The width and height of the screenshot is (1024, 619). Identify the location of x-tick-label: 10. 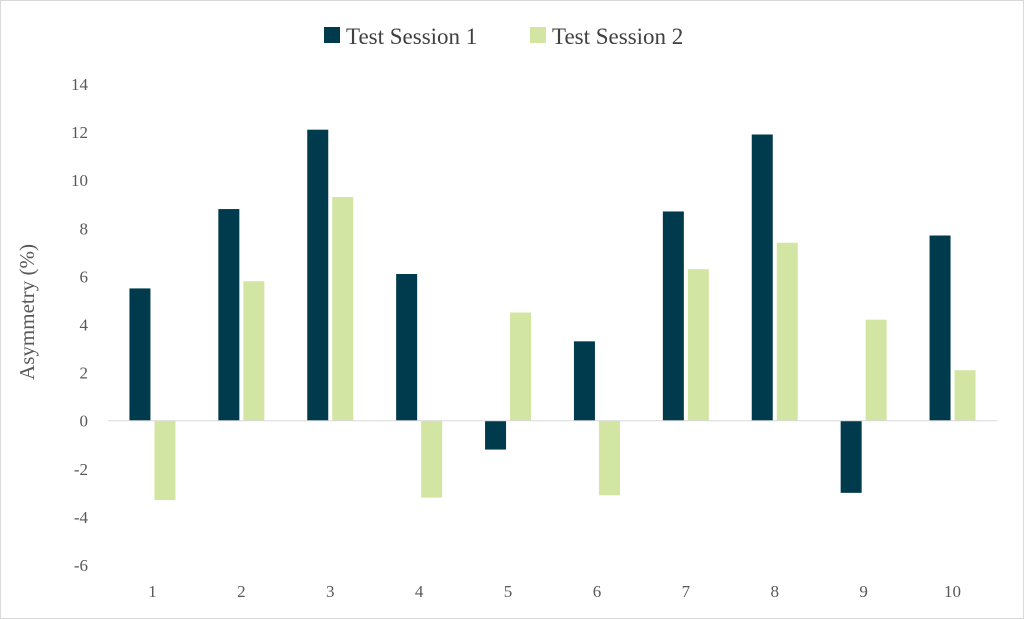
(952, 591).